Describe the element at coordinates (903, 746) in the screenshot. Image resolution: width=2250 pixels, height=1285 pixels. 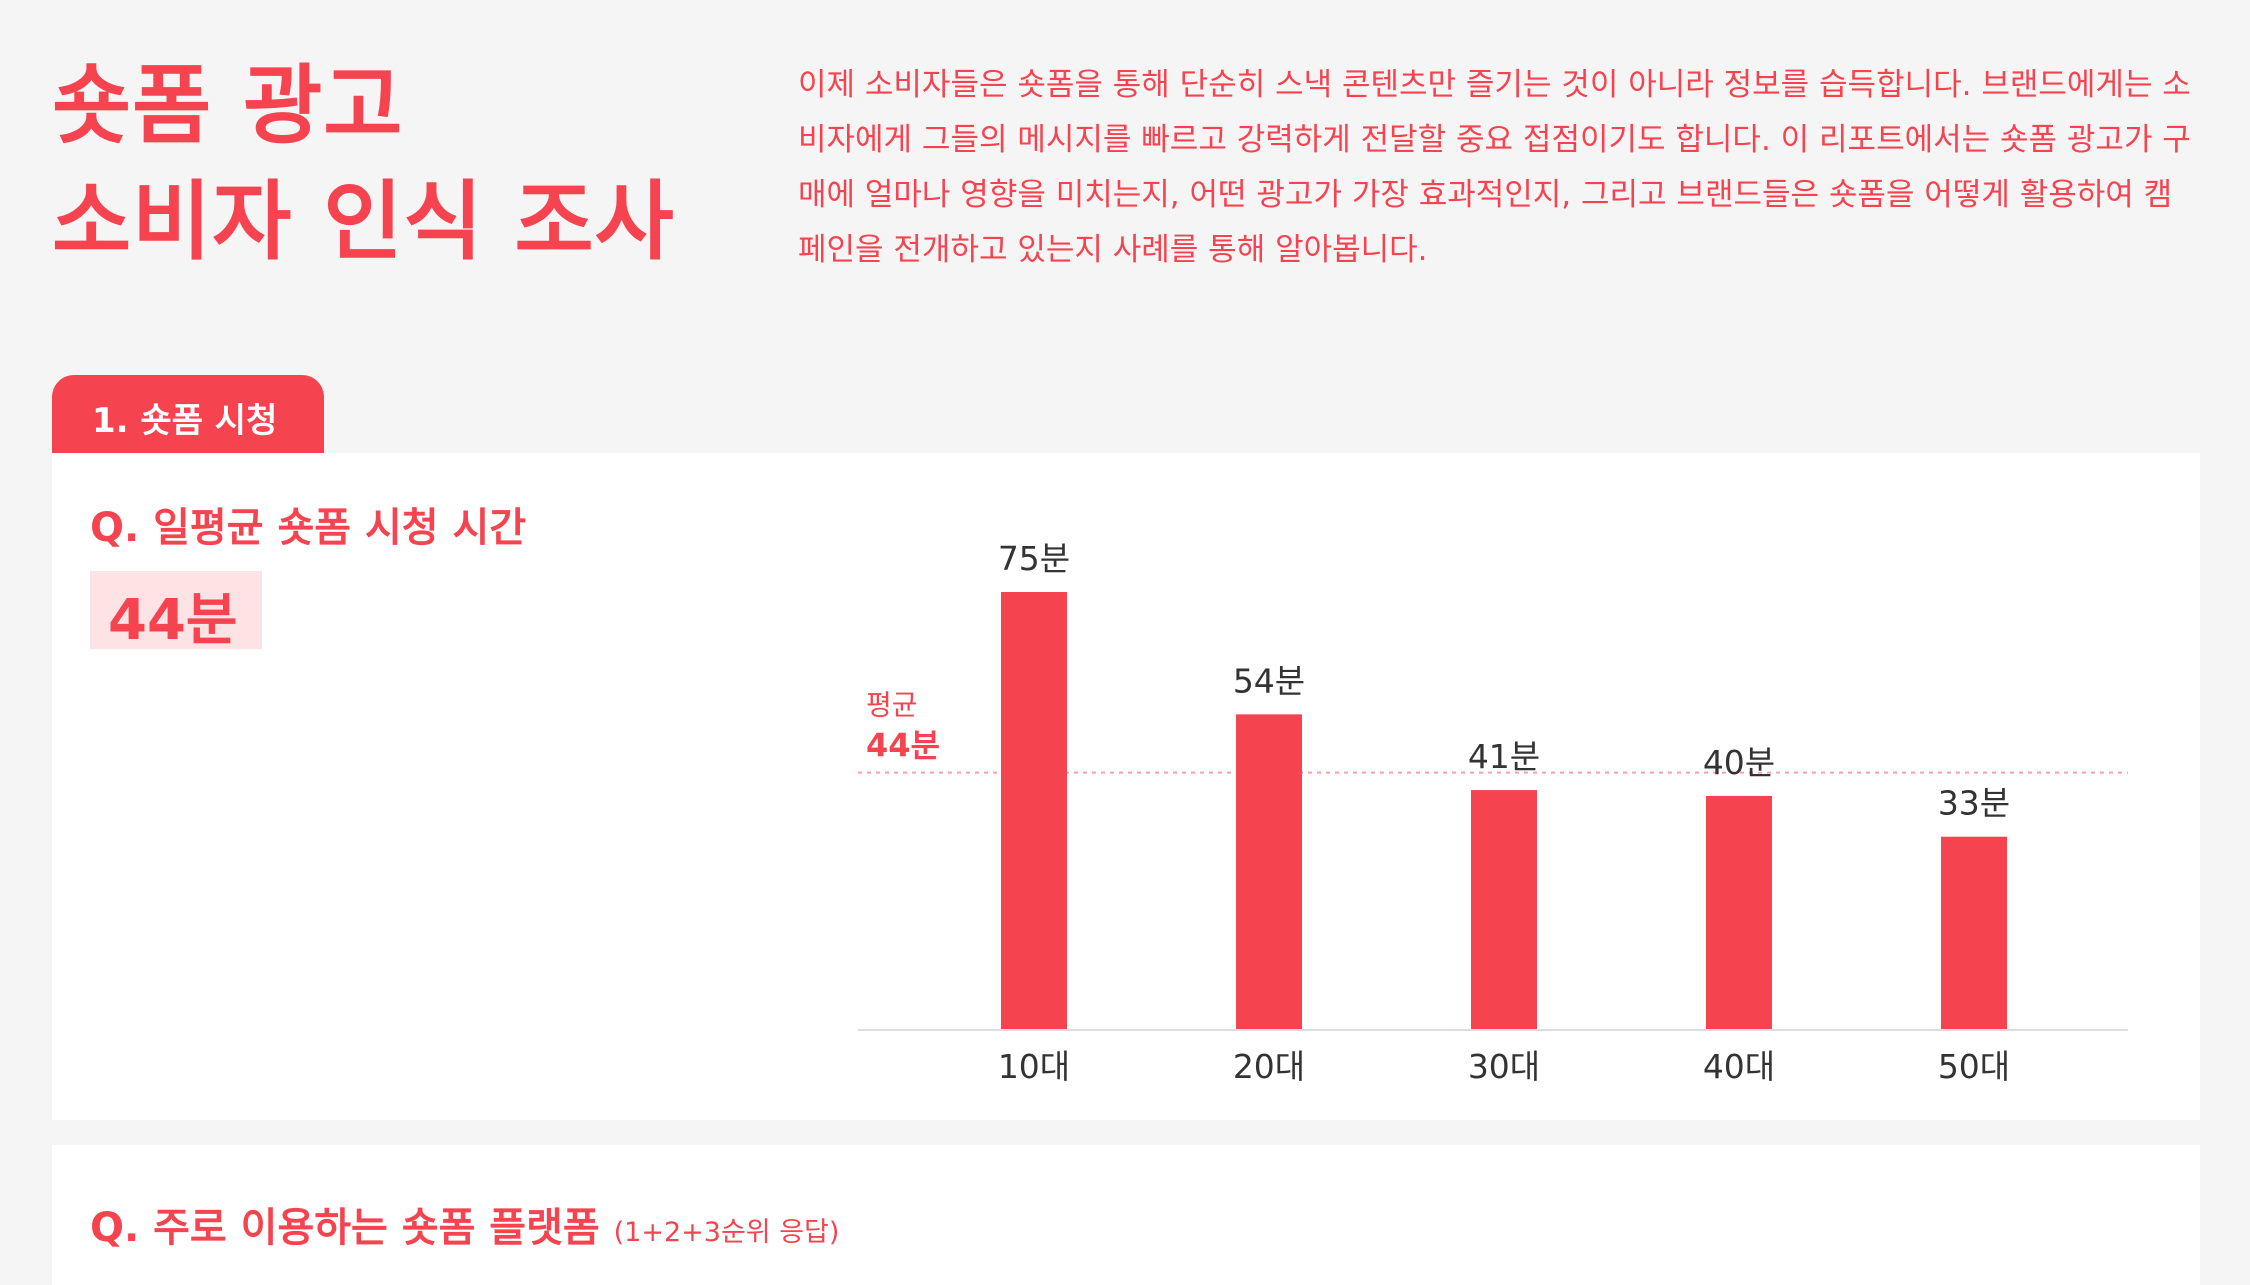
I see `average-value-label: 44분` at that location.